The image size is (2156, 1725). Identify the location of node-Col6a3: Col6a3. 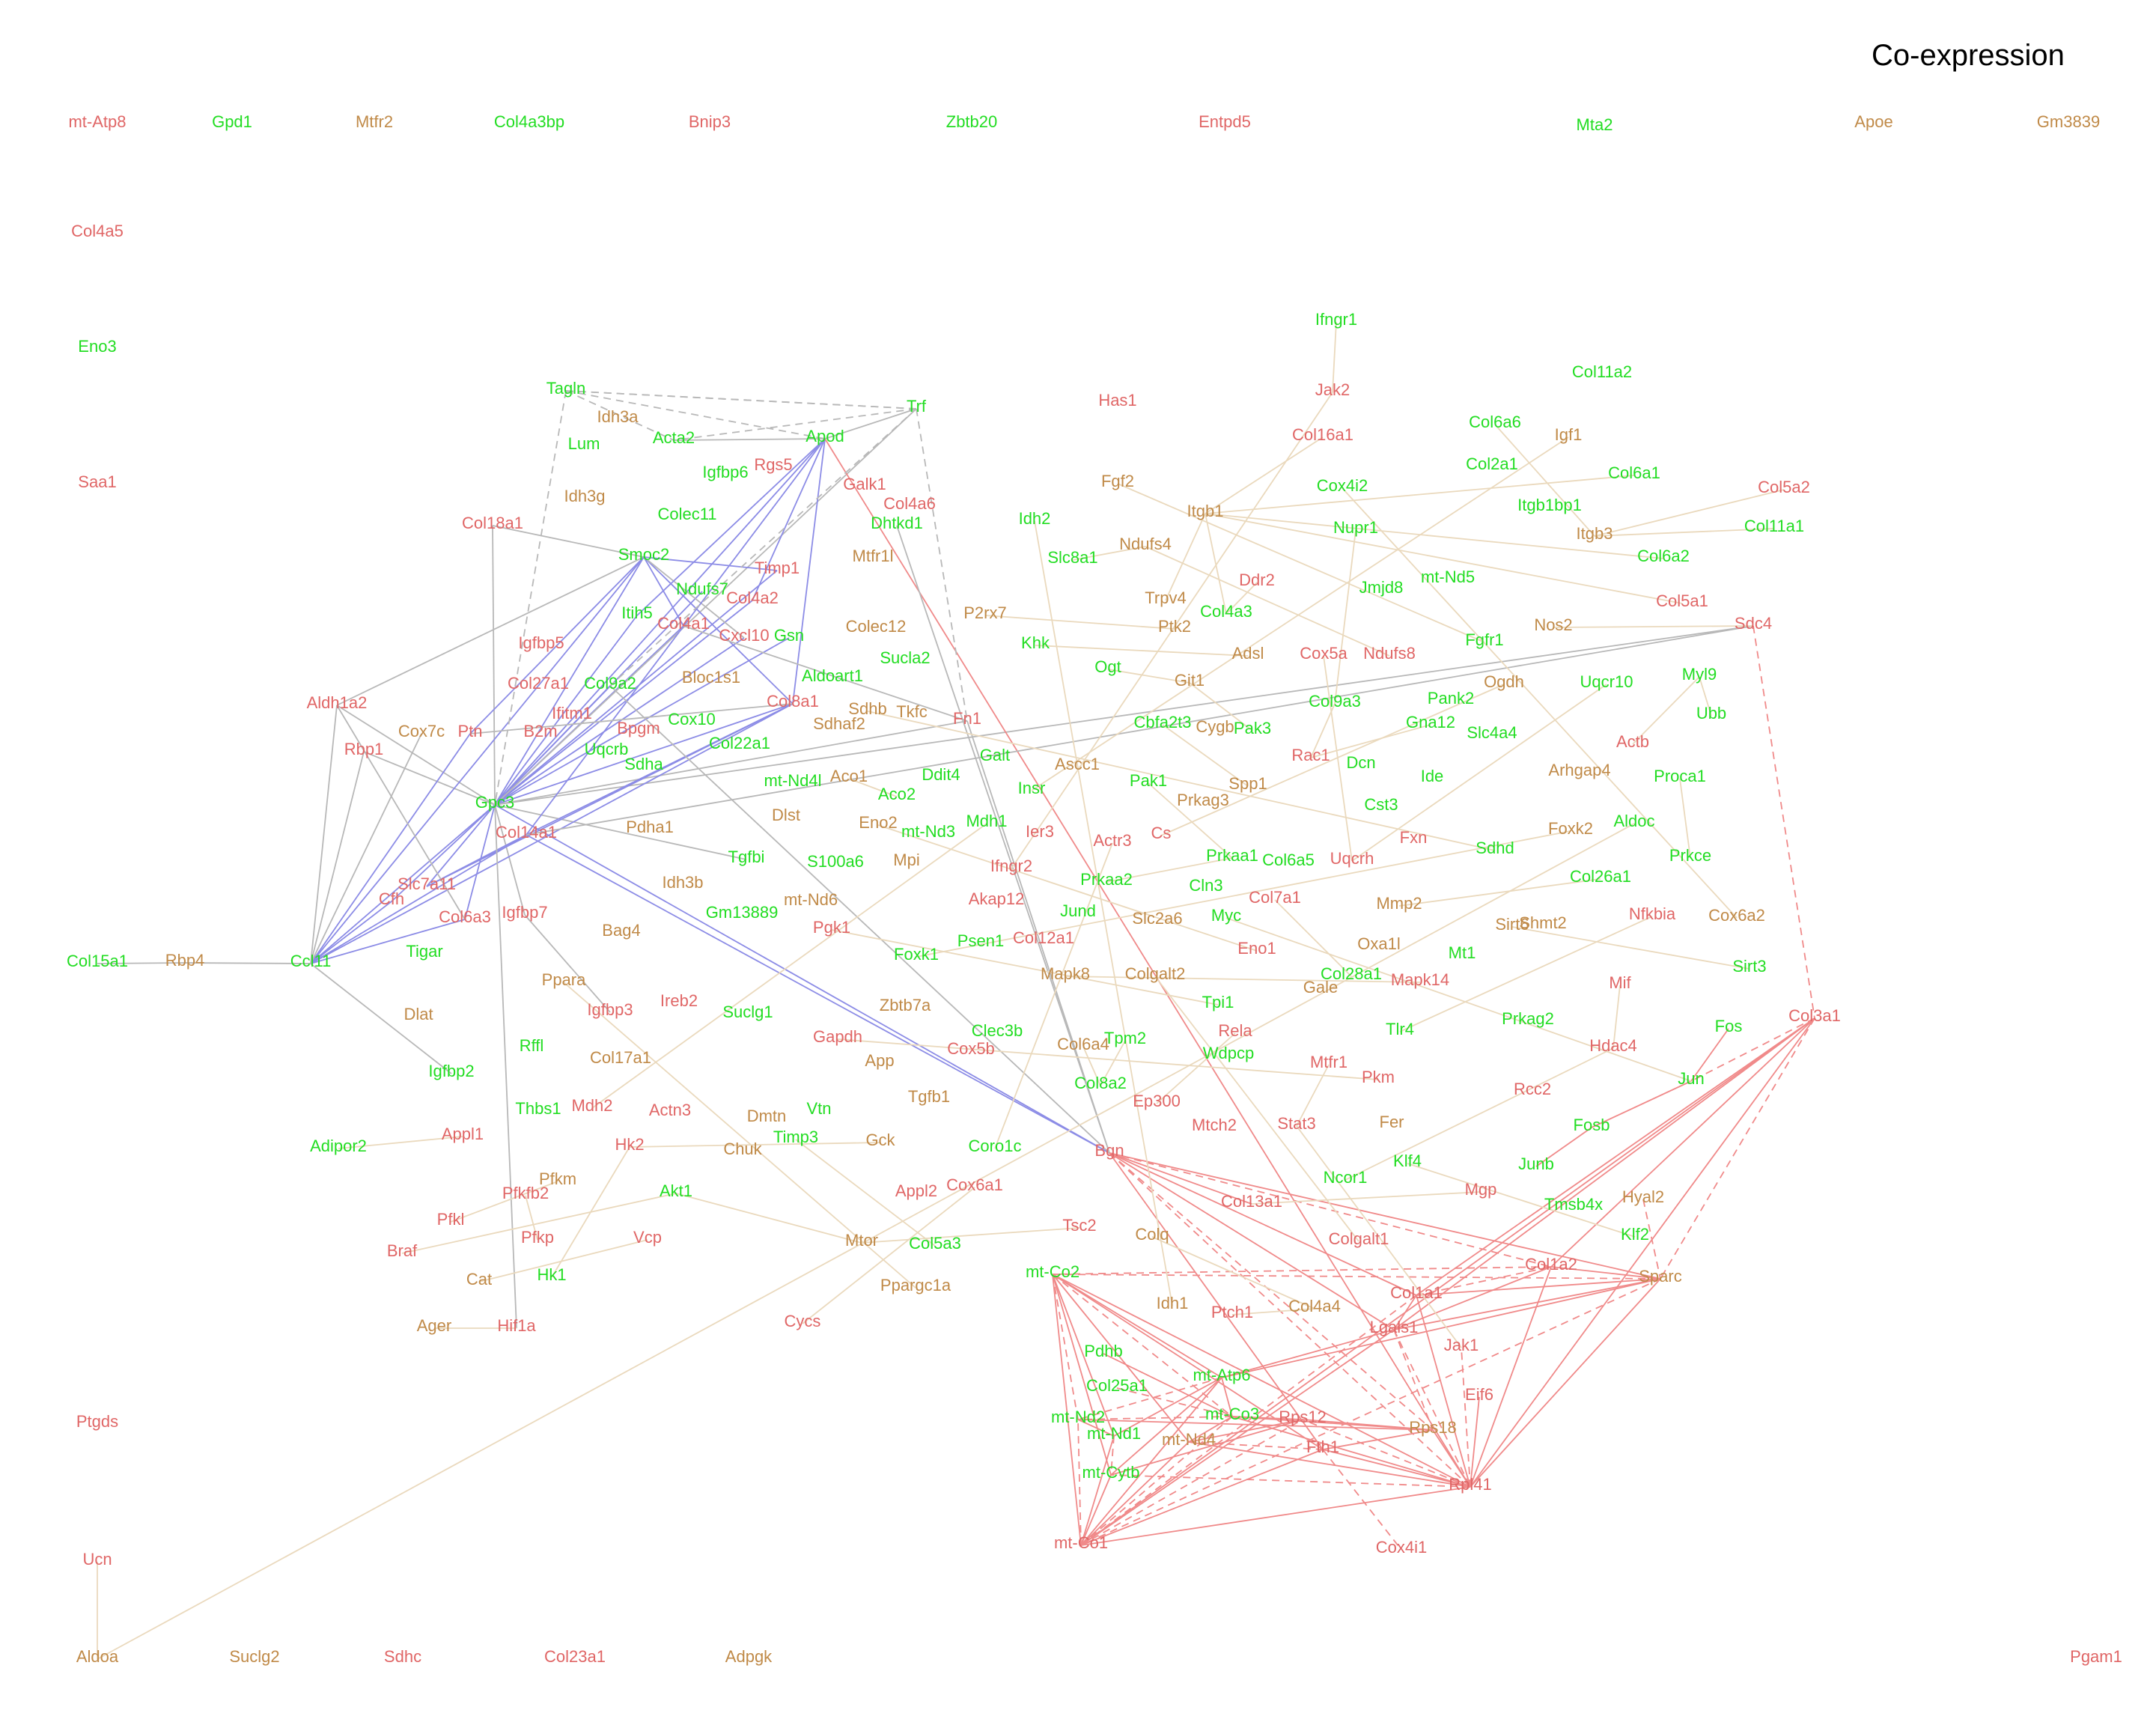
(465, 916).